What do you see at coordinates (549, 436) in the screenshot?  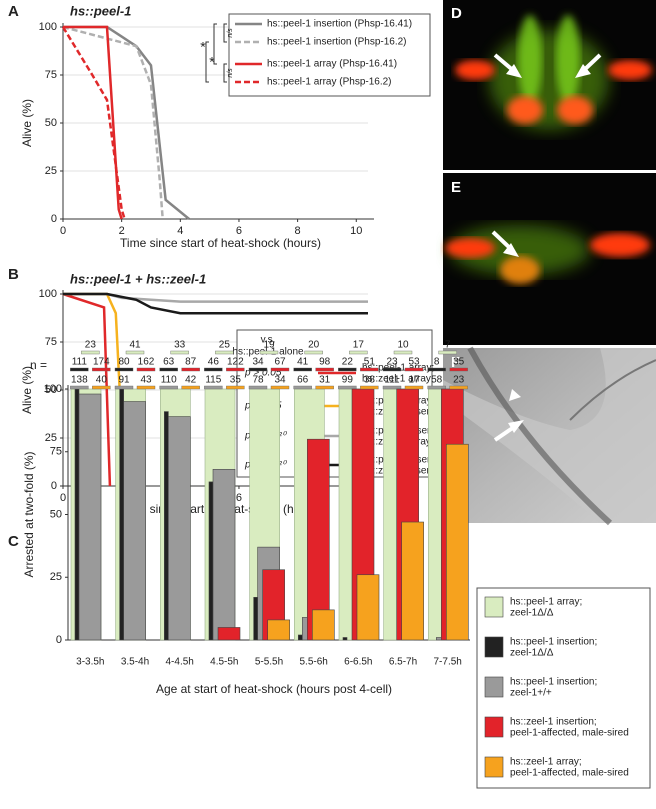 I see `image-f: F` at bounding box center [549, 436].